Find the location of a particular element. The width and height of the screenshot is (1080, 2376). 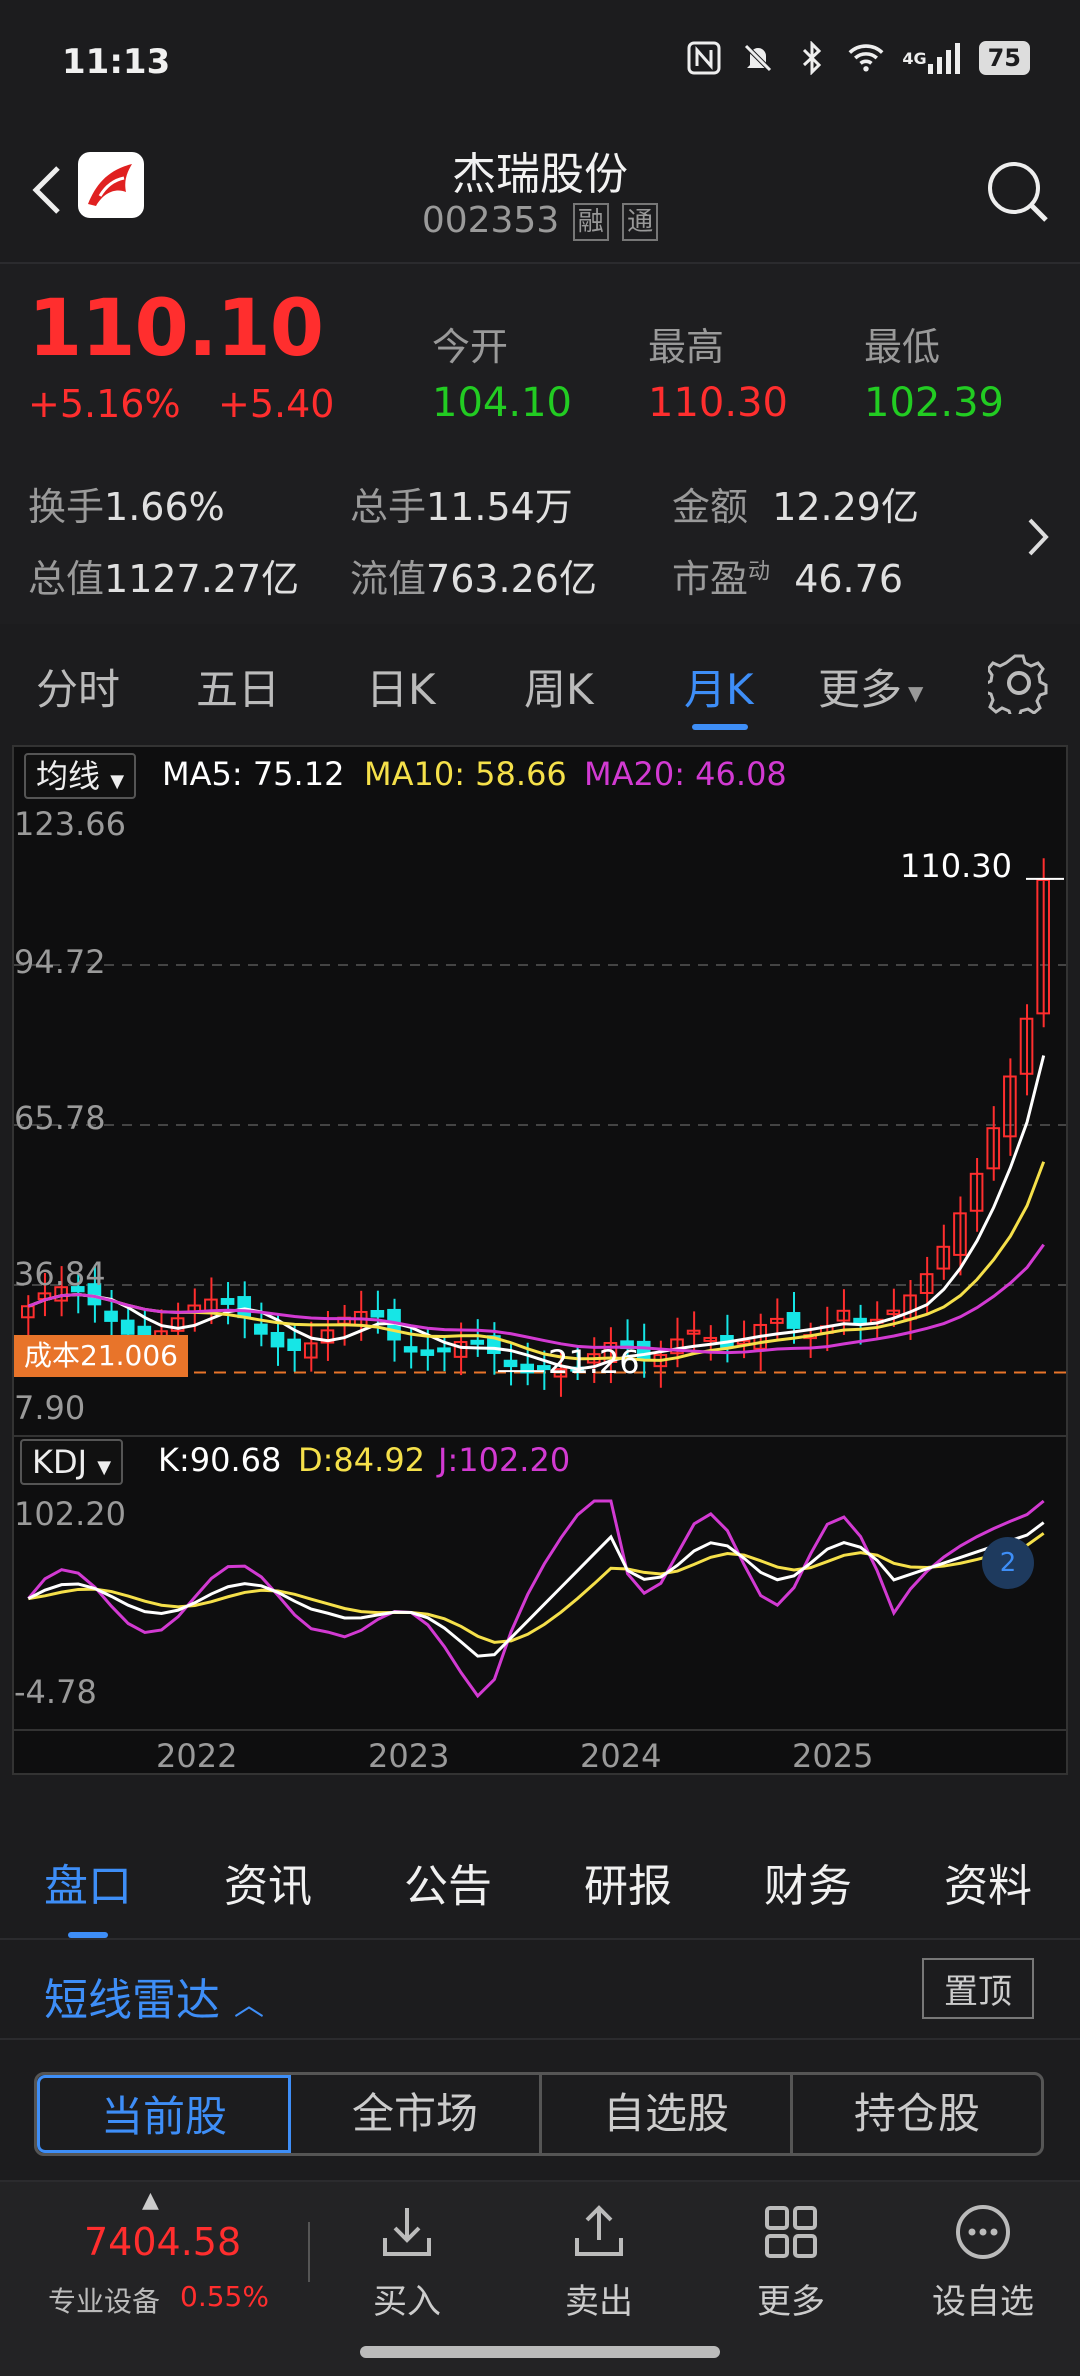

cost-badge: 成本21.006 is located at coordinates (101, 1356).